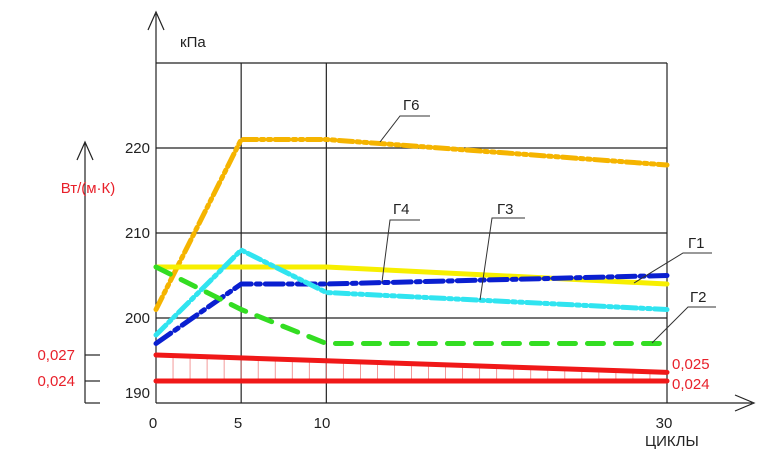  I want to click on label-g2: Г2, so click(698, 297).